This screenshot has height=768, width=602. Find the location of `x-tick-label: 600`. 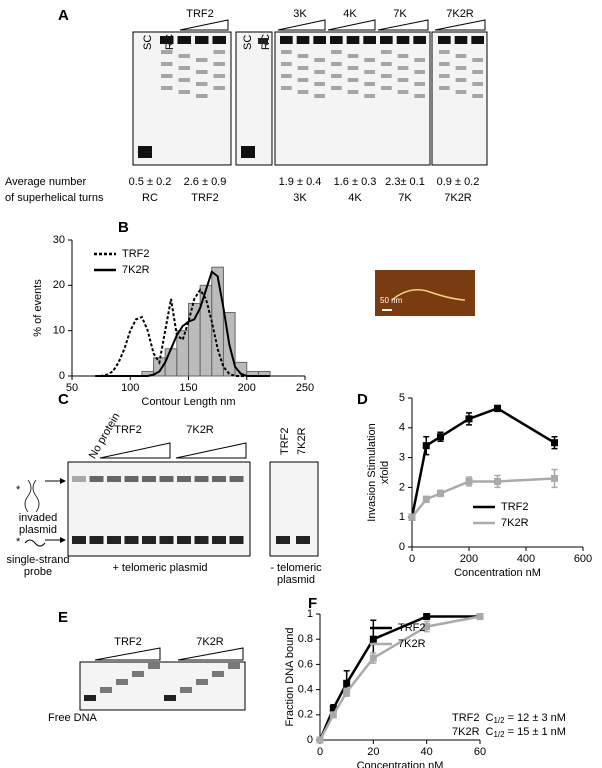

x-tick-label: 600 is located at coordinates (583, 559).